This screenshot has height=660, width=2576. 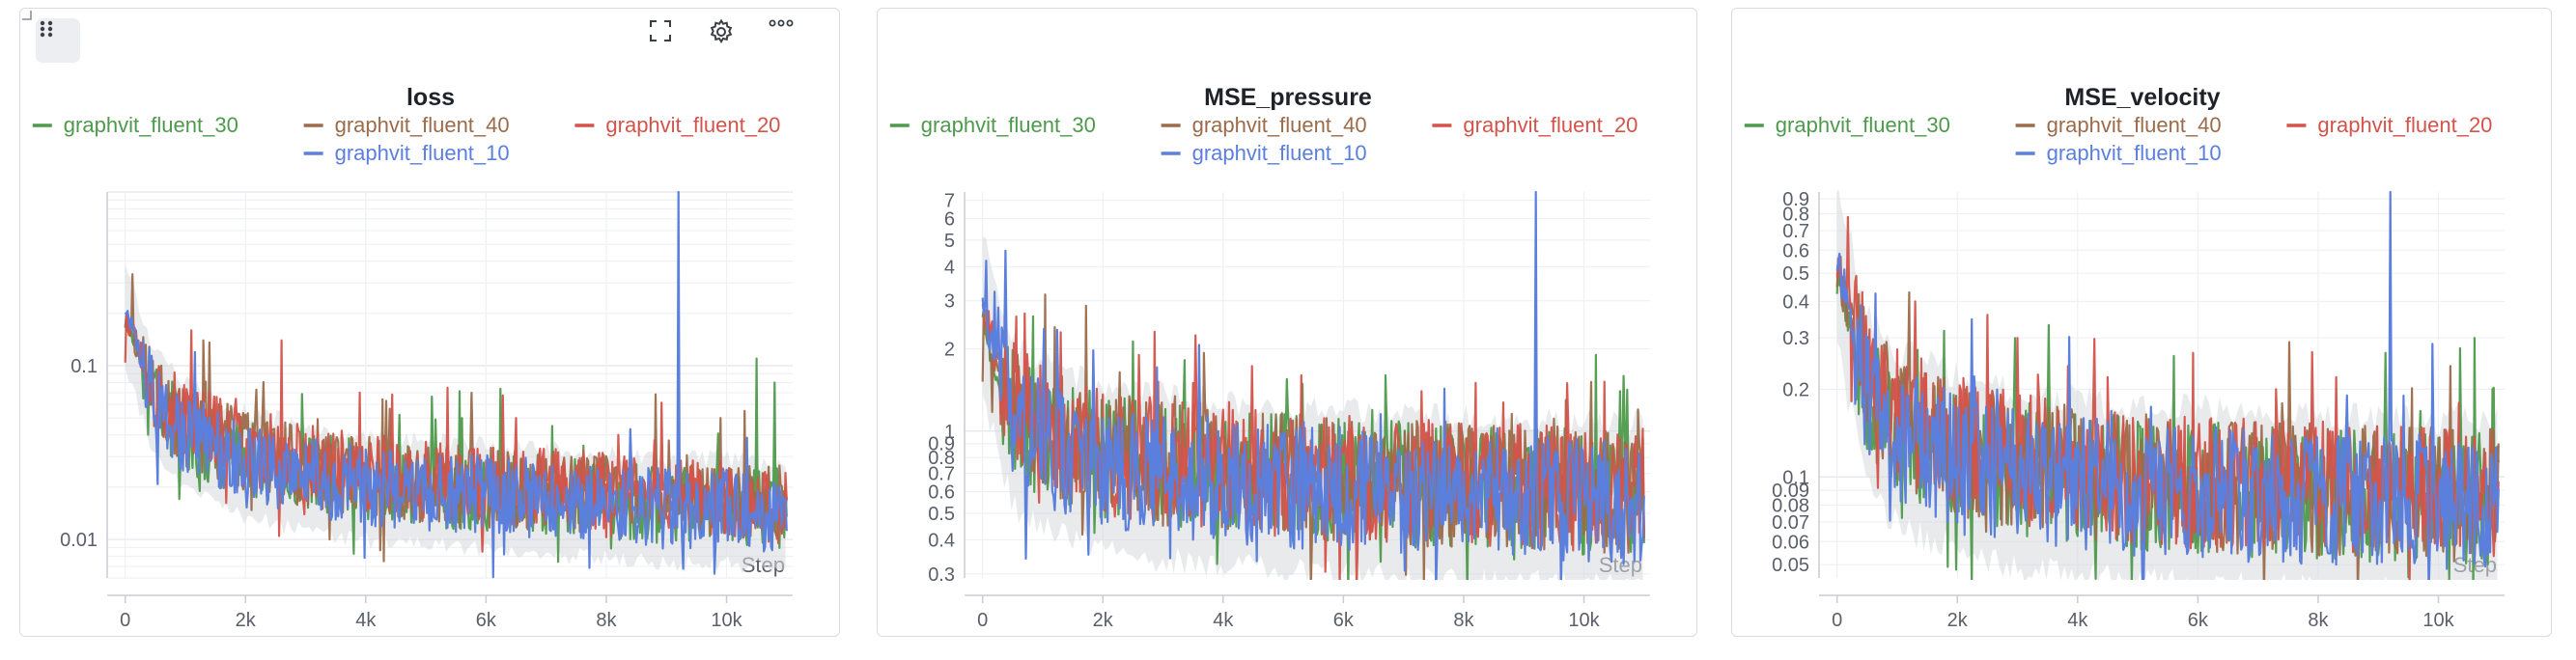 I want to click on y-tick-label: 0.2, so click(x=1796, y=389).